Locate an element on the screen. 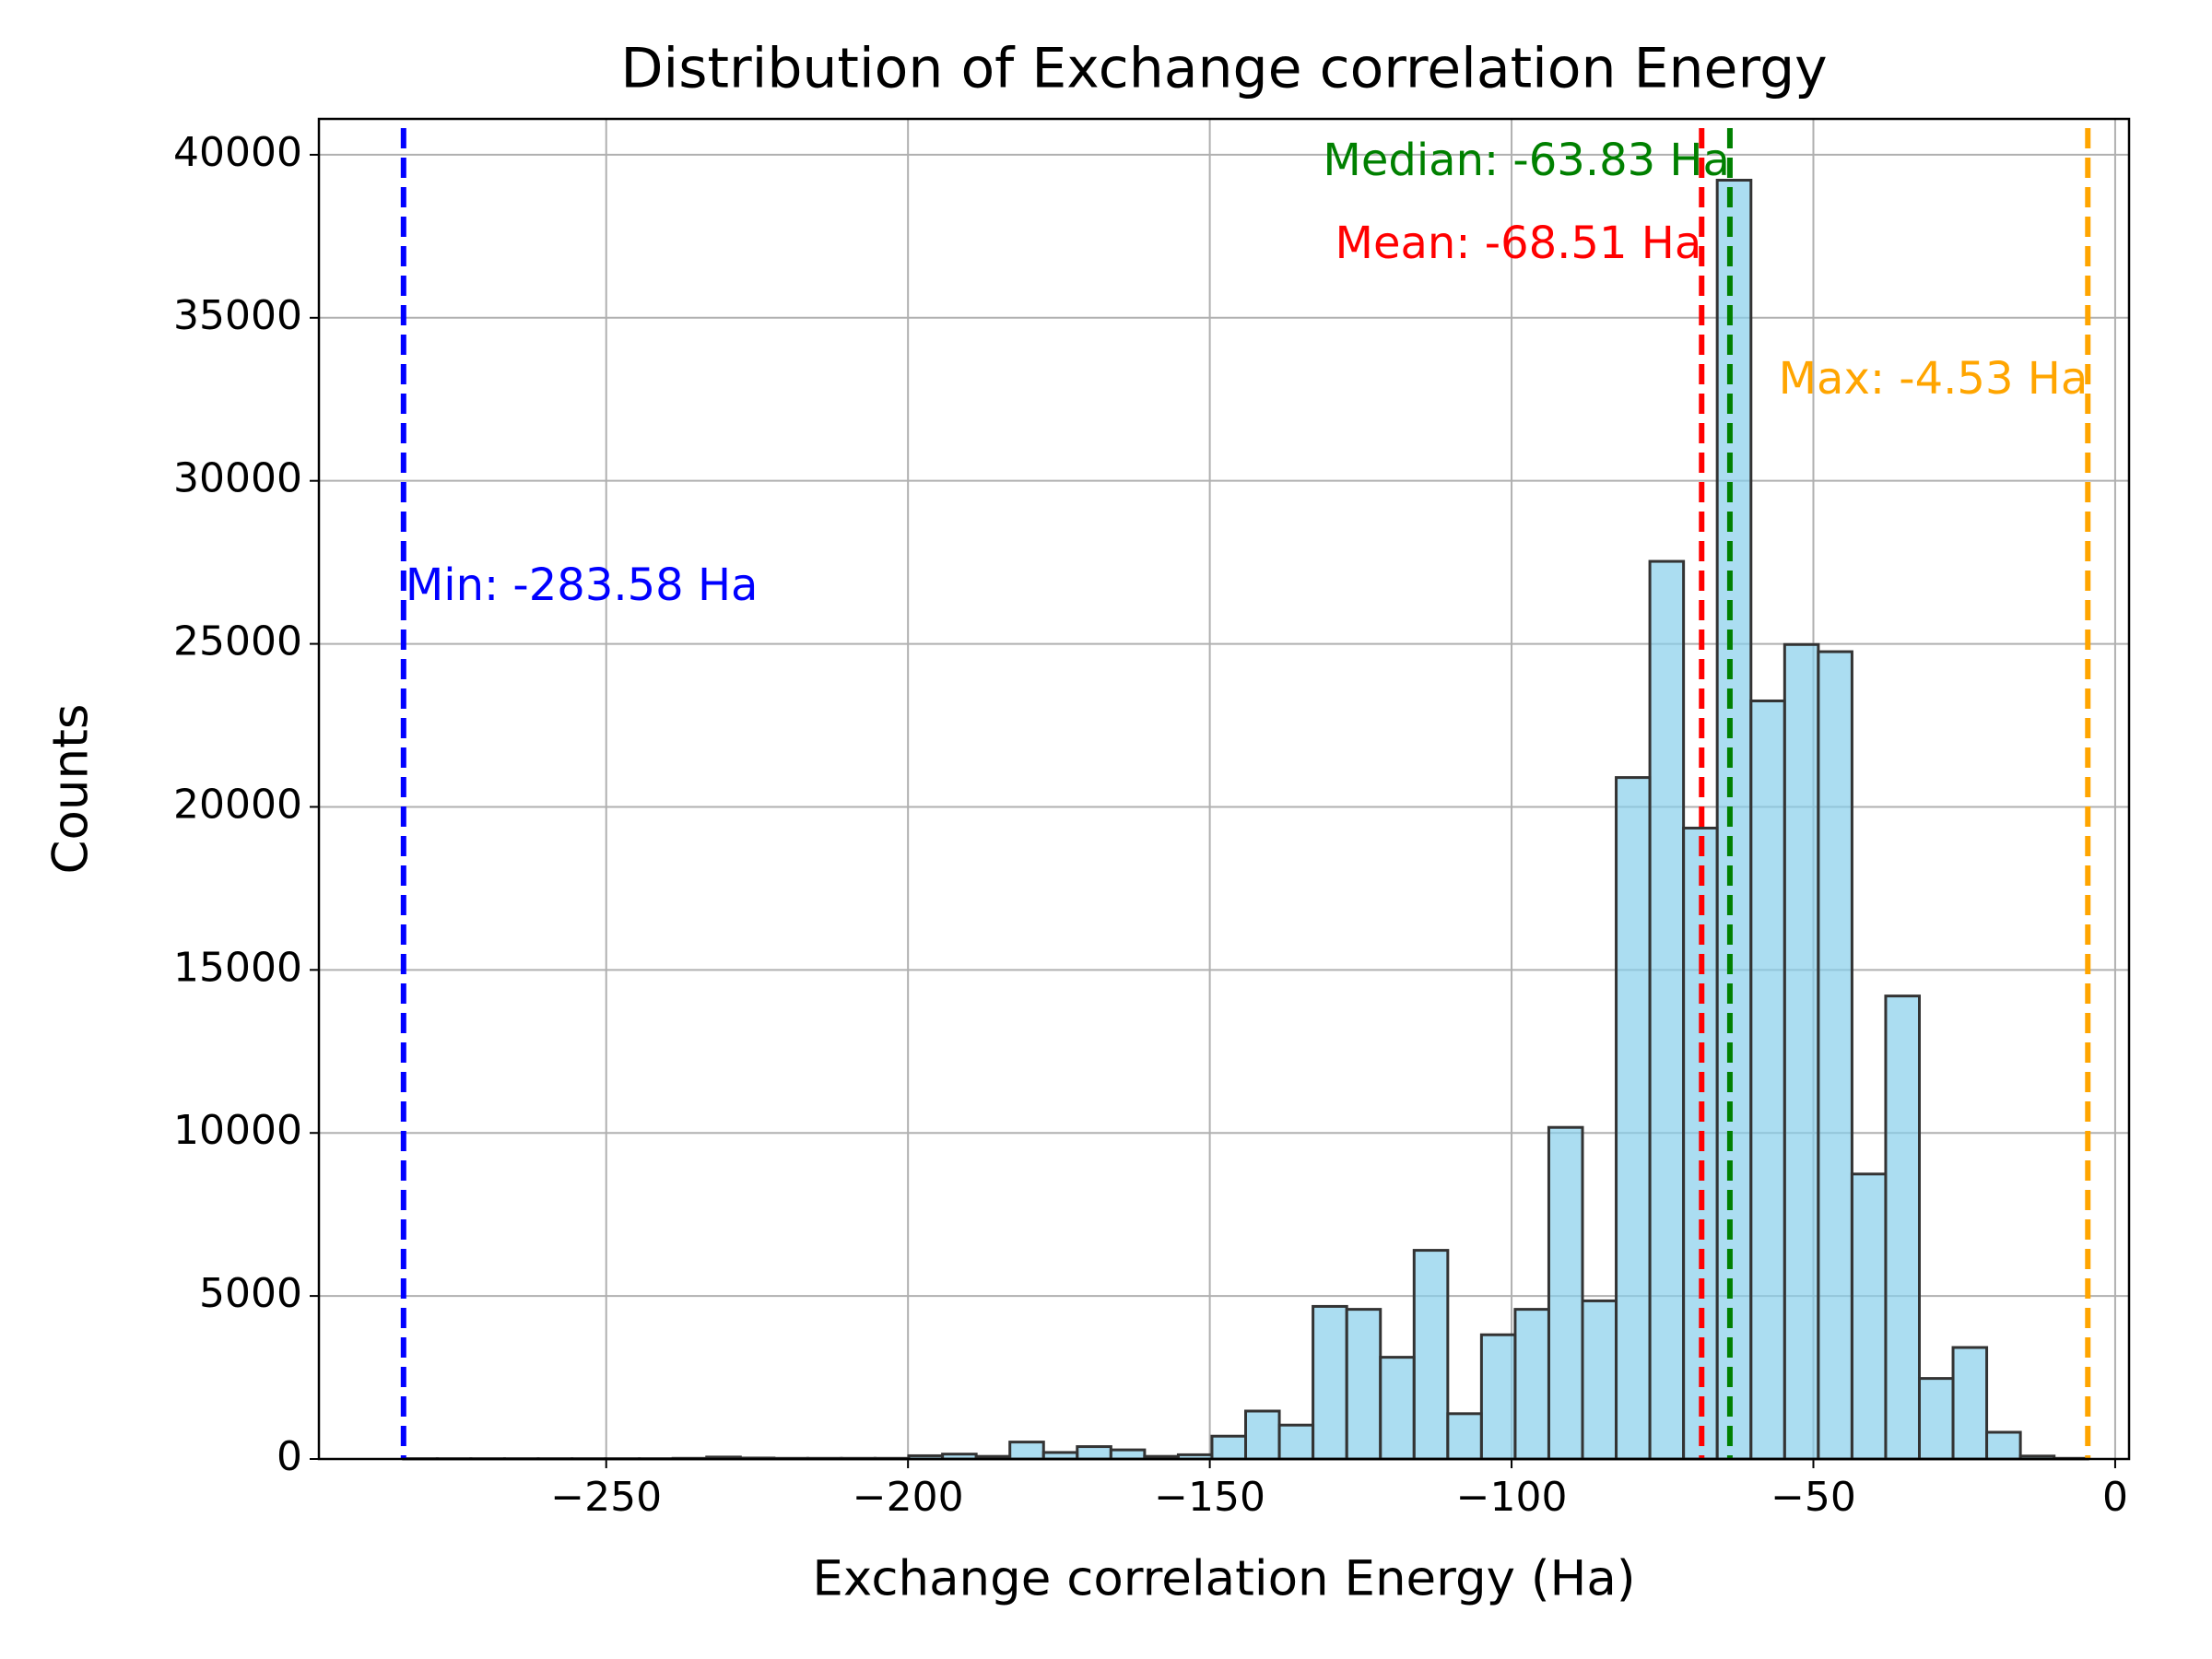  stat-label: Mean: -68.51 Ha is located at coordinates (1518, 243).